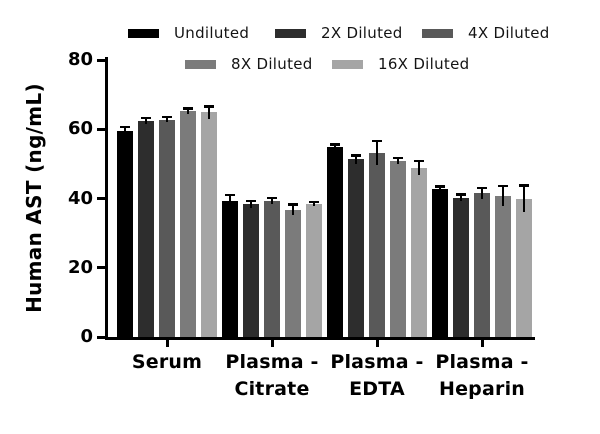  I want to click on bar-plasma-edta-16x-diluted, so click(419, 252).